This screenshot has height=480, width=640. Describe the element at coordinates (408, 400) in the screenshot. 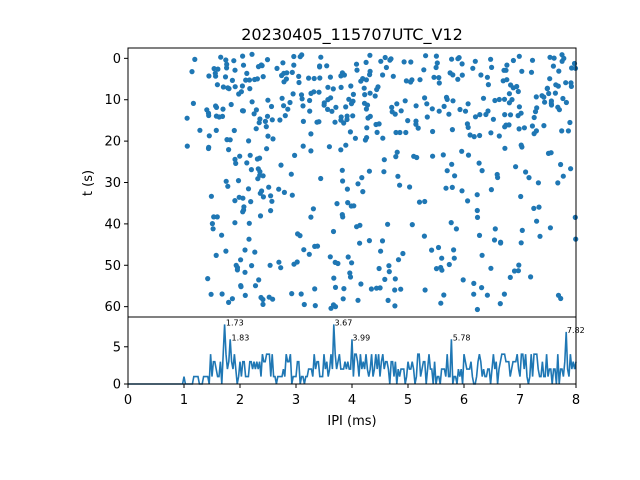

I see `histogram-x-tick-label: 5` at that location.